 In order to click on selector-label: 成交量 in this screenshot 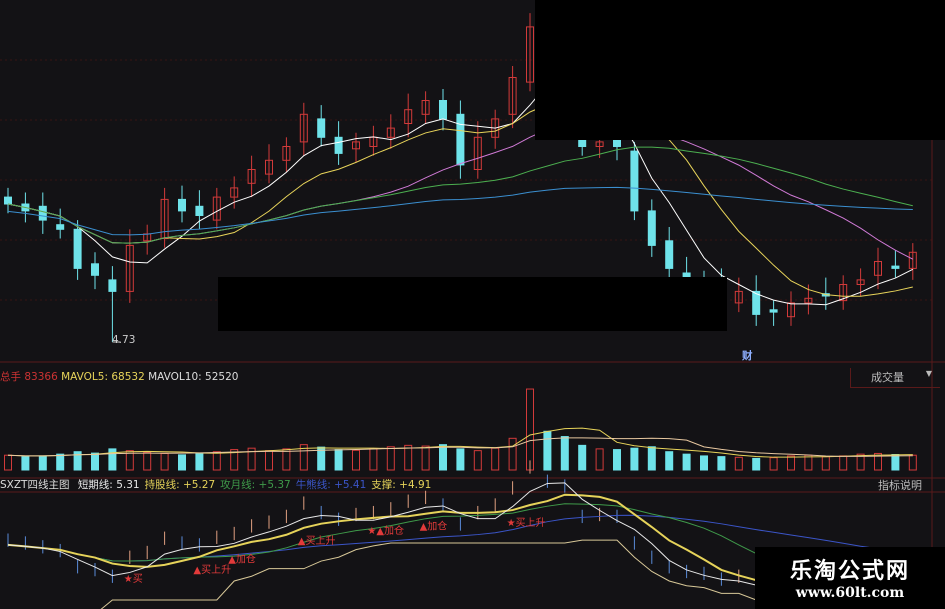, I will do `click(887, 377)`.